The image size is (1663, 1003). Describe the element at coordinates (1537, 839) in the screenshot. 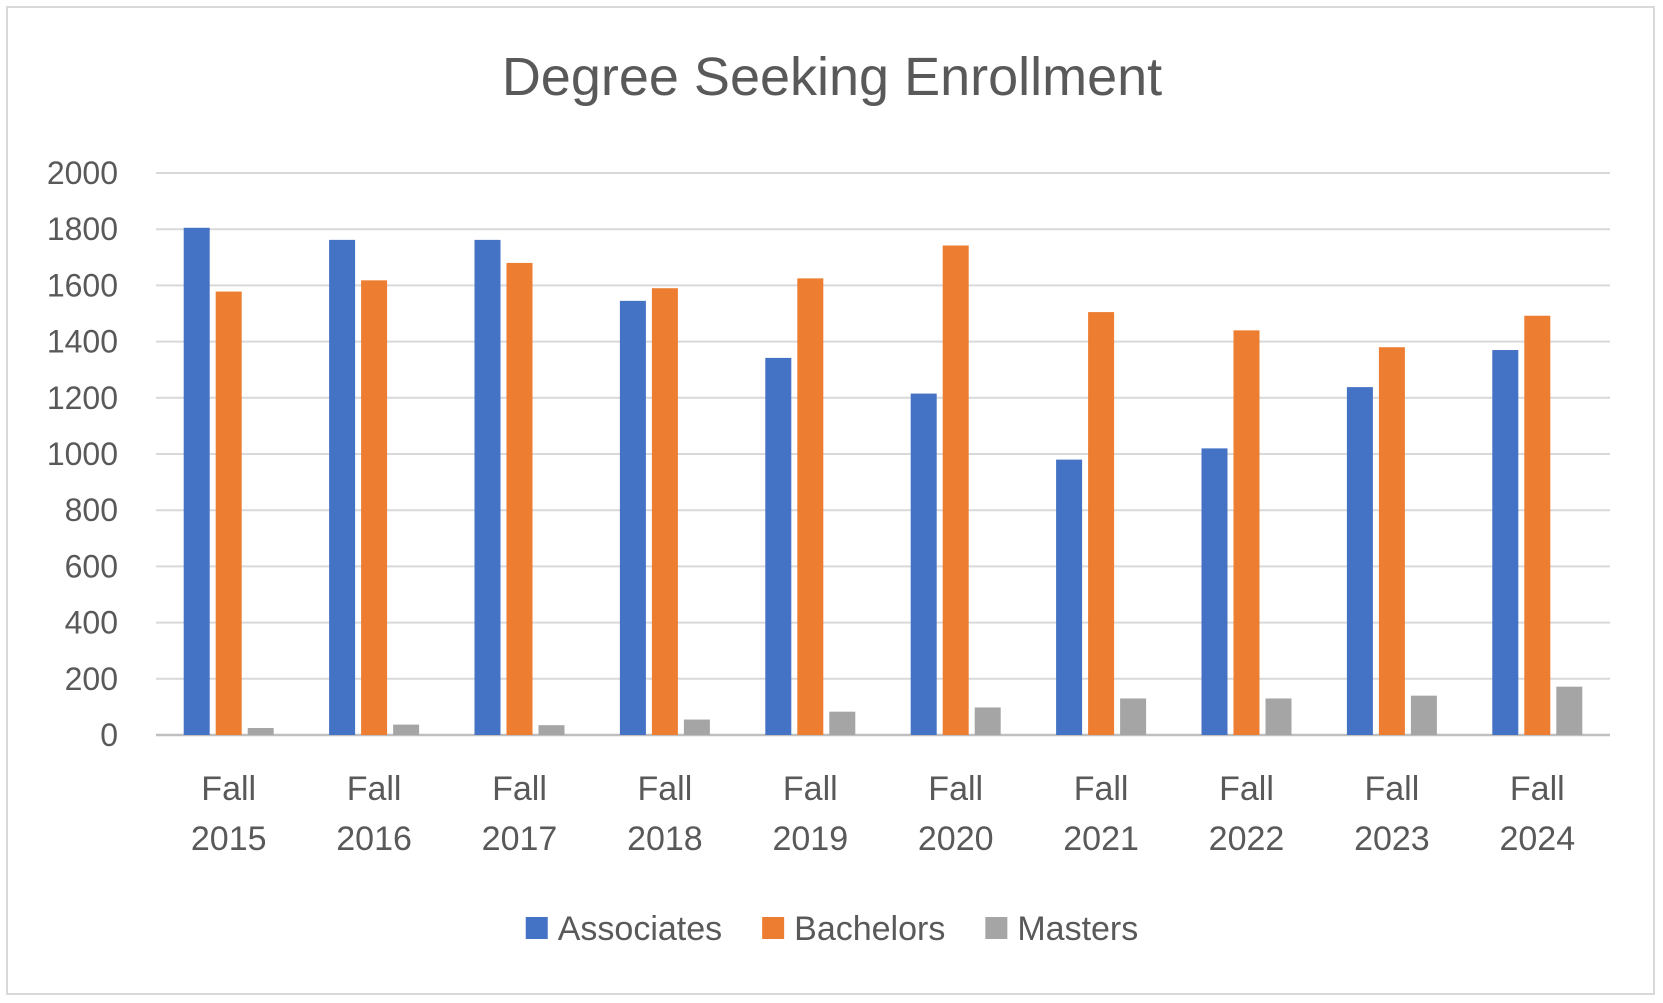

I see `x-tick-label: 2024` at that location.